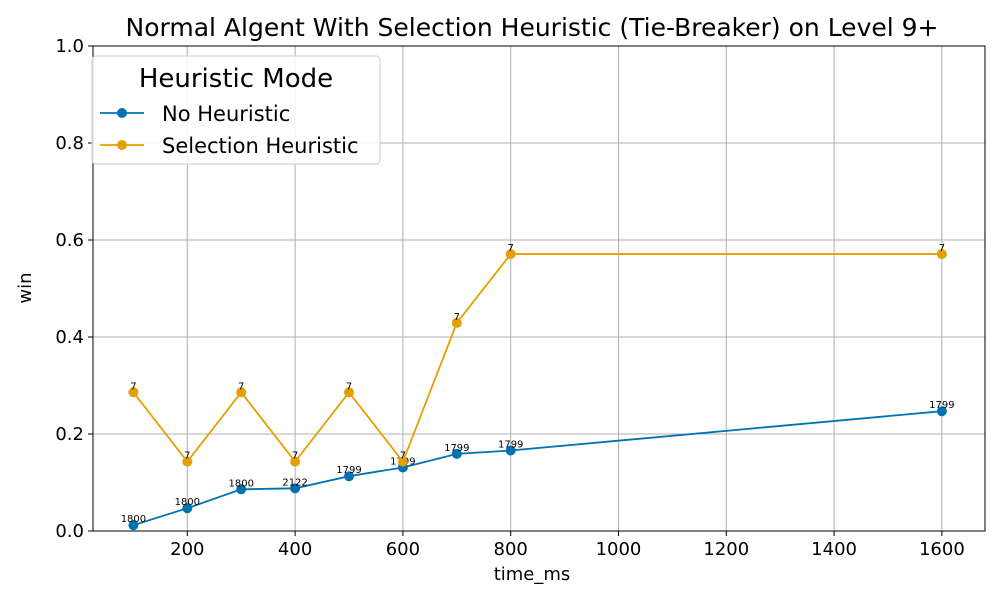 This screenshot has width=1000, height=600. What do you see at coordinates (403, 549) in the screenshot?
I see `x-tick-label: 600` at bounding box center [403, 549].